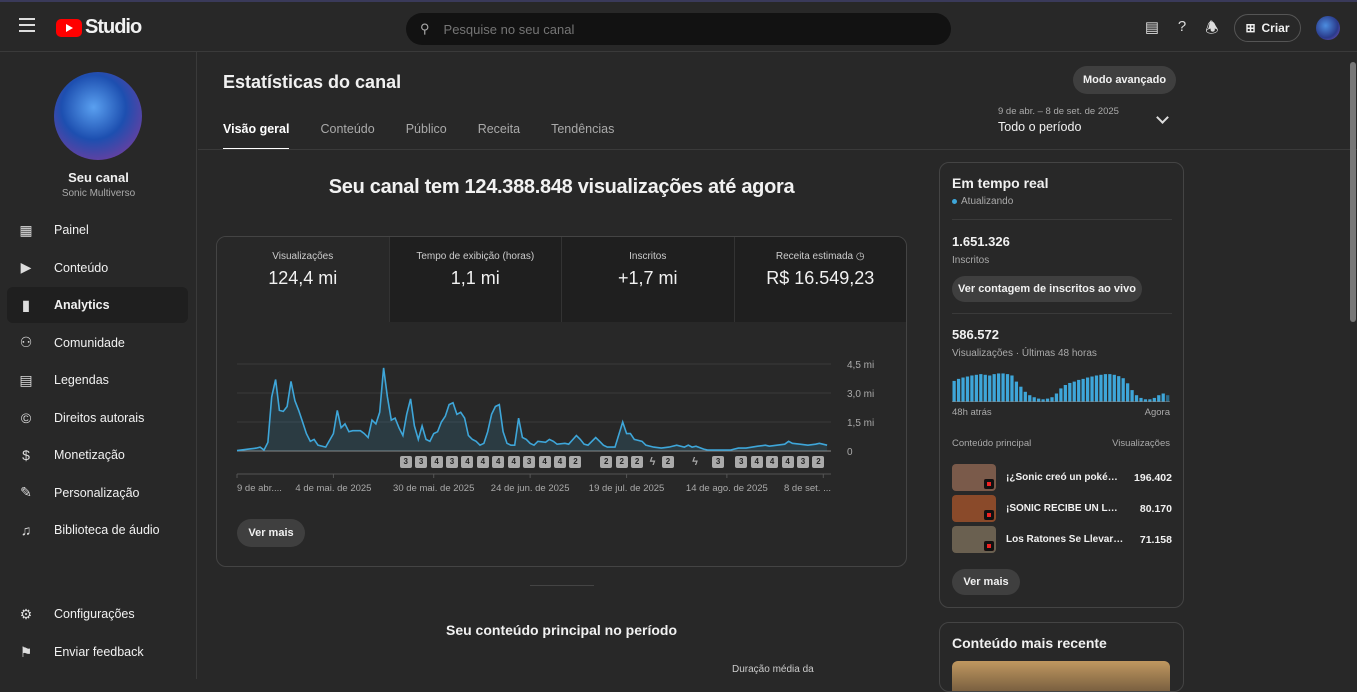 This screenshot has height=692, width=1357. Describe the element at coordinates (303, 279) in the screenshot. I see `metric-tab: Visualizações 124,4 mi` at that location.